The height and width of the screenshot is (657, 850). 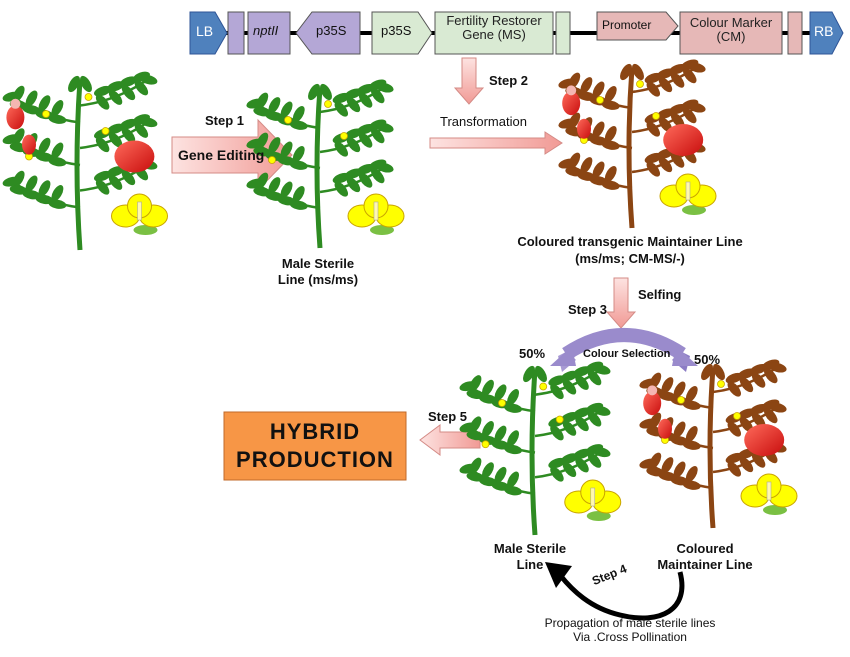 What do you see at coordinates (637, 26) in the screenshot?
I see `promoter-arrow` at bounding box center [637, 26].